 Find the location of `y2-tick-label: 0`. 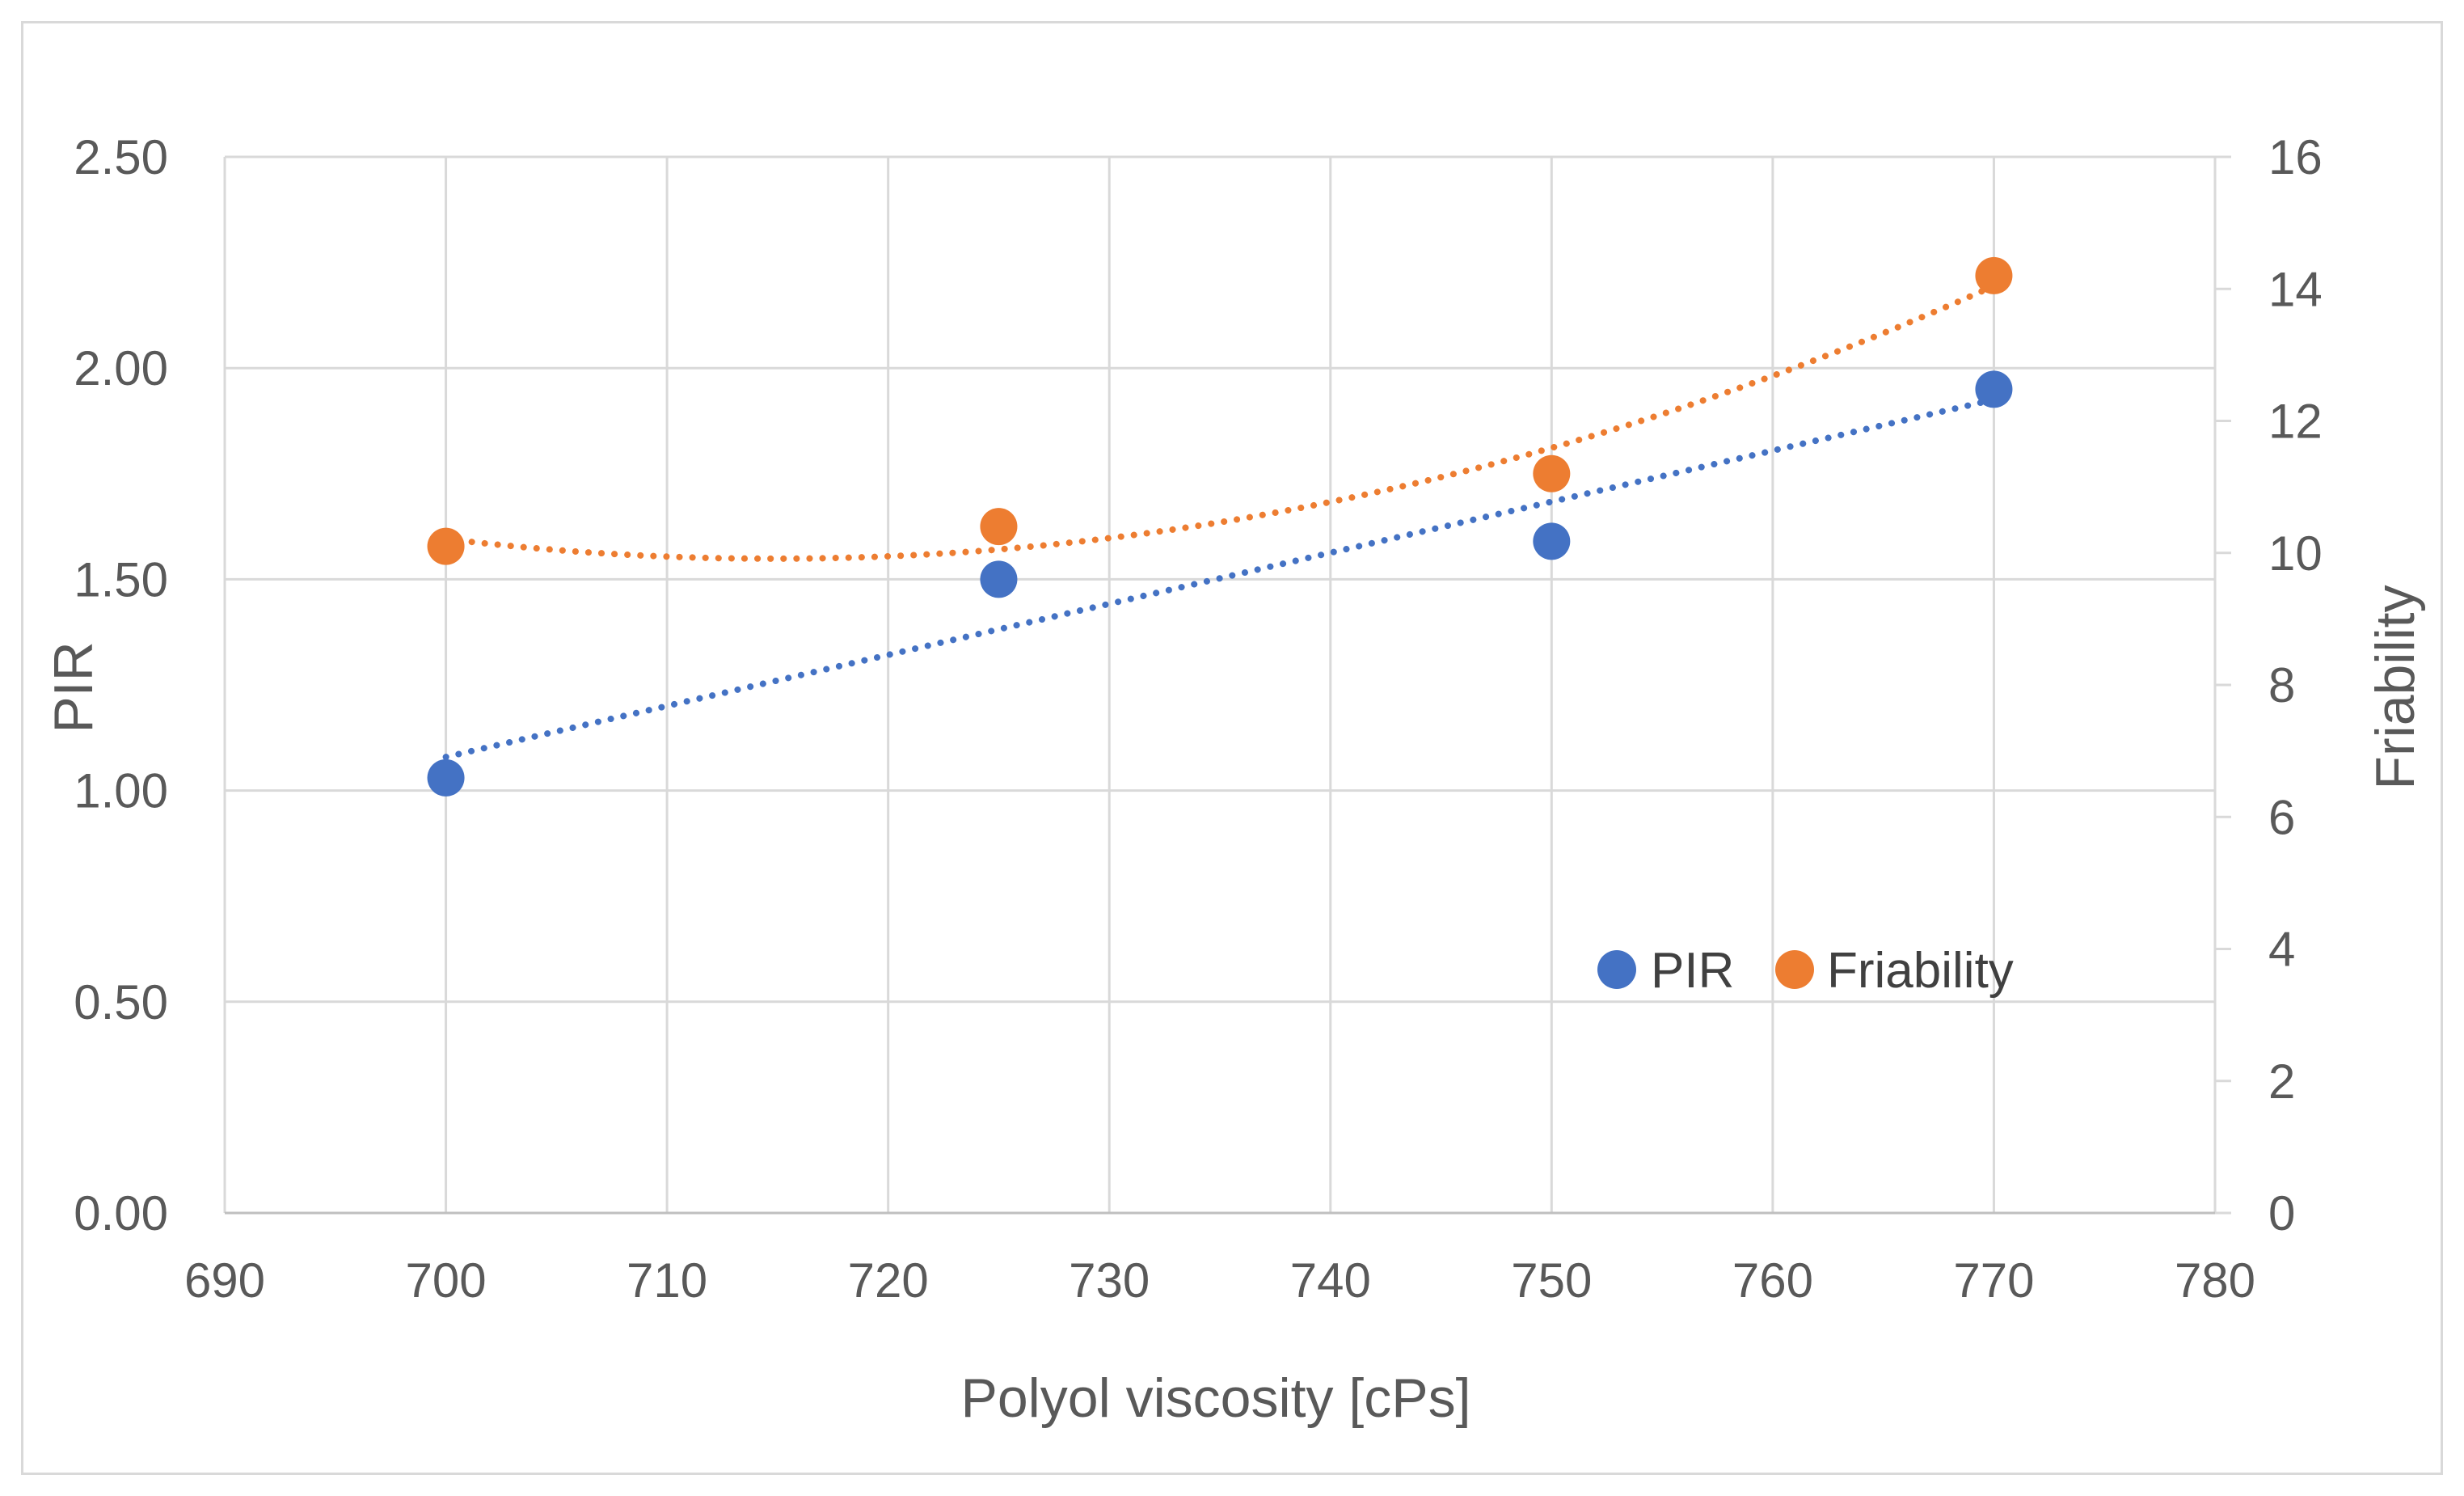

y2-tick-label: 0 is located at coordinates (2282, 1213).